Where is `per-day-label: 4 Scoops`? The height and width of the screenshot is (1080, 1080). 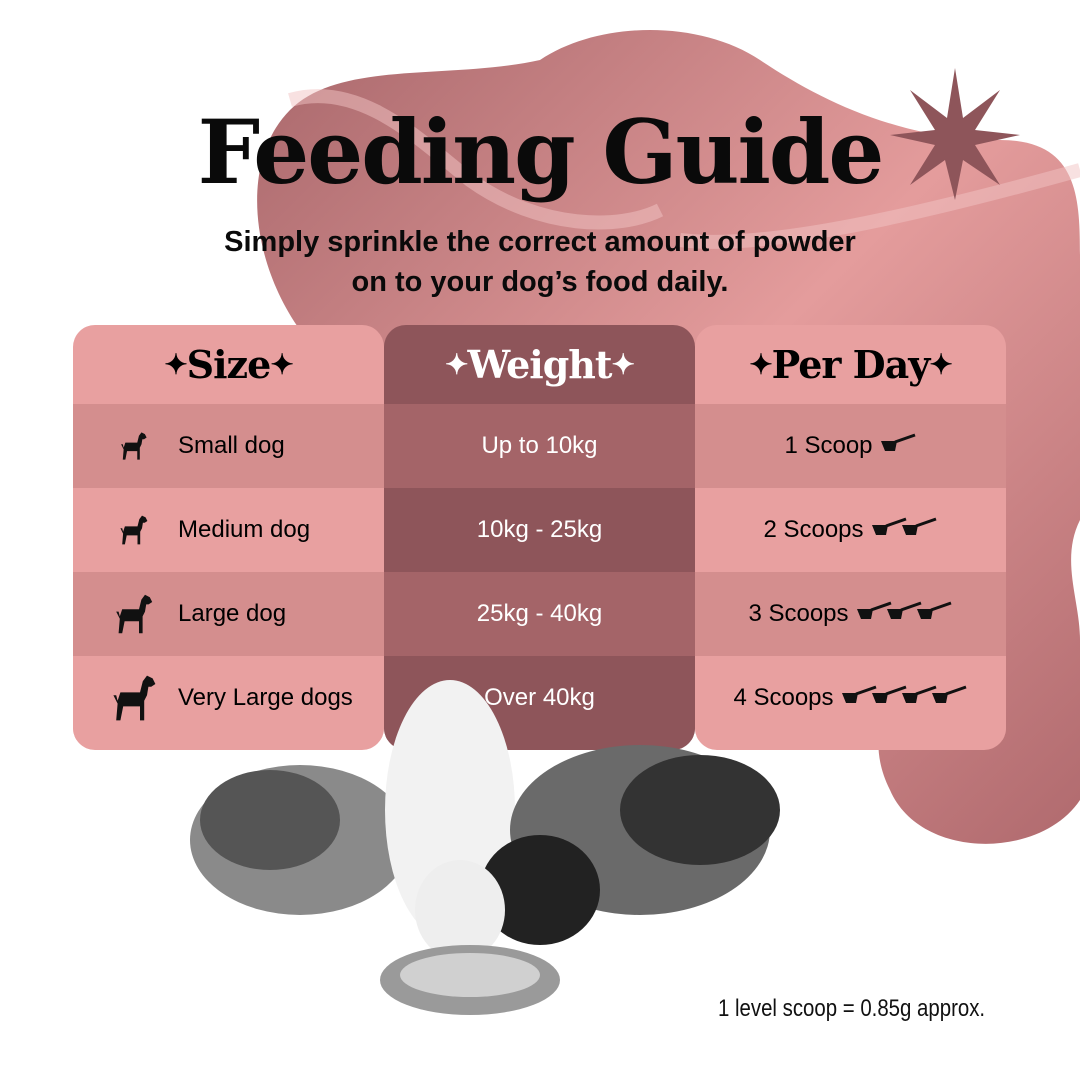
per-day-label: 4 Scoops is located at coordinates (783, 697).